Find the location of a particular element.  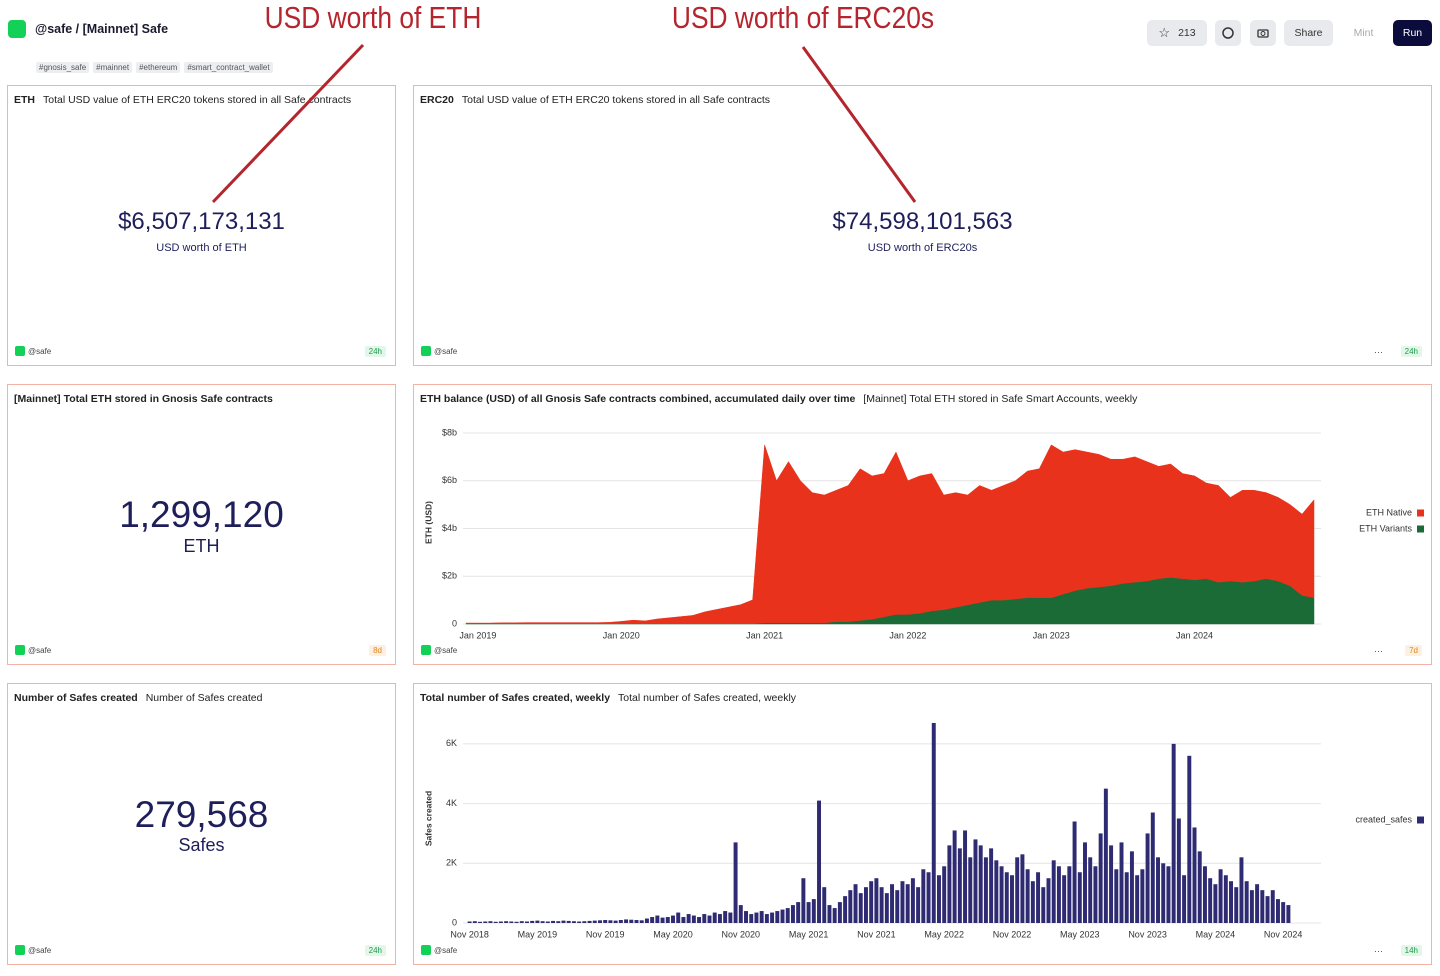

counter-label: USD worth of ERC20s is located at coordinates (922, 248).